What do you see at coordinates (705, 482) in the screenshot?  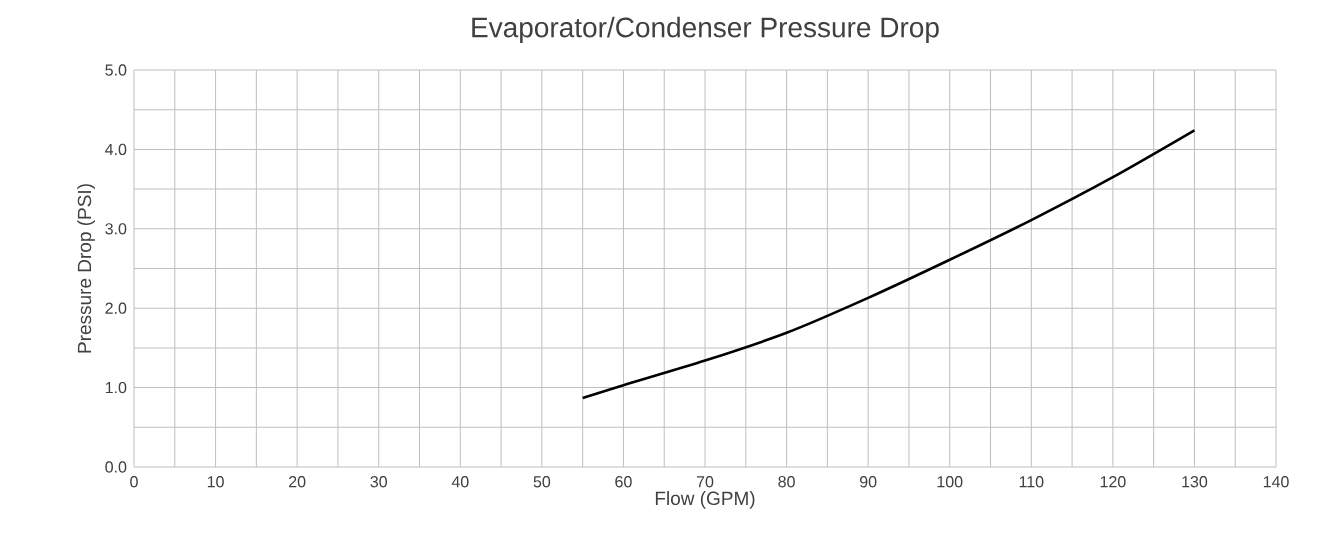 I see `x-tick-label: 70` at bounding box center [705, 482].